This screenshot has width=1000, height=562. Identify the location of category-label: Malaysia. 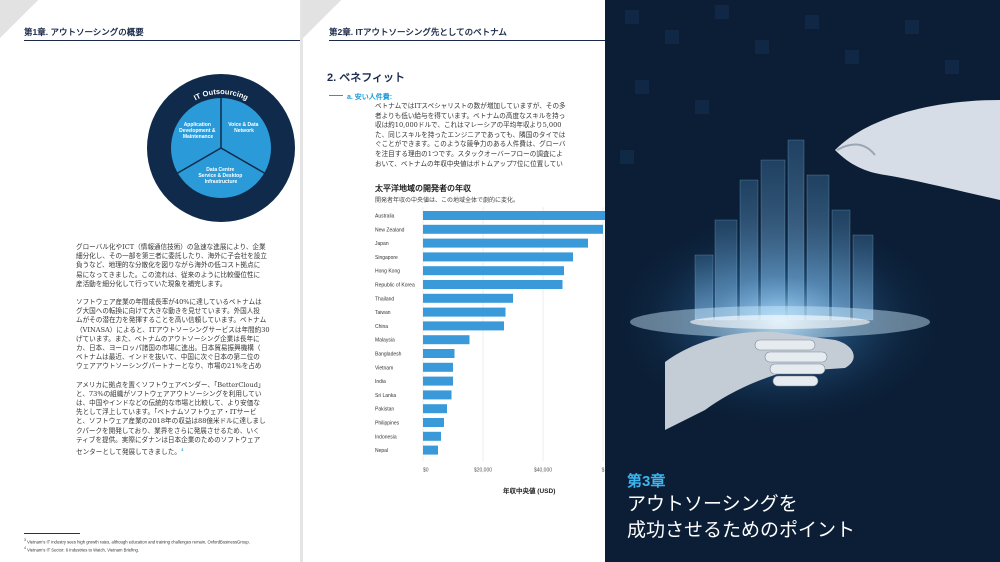
(385, 341).